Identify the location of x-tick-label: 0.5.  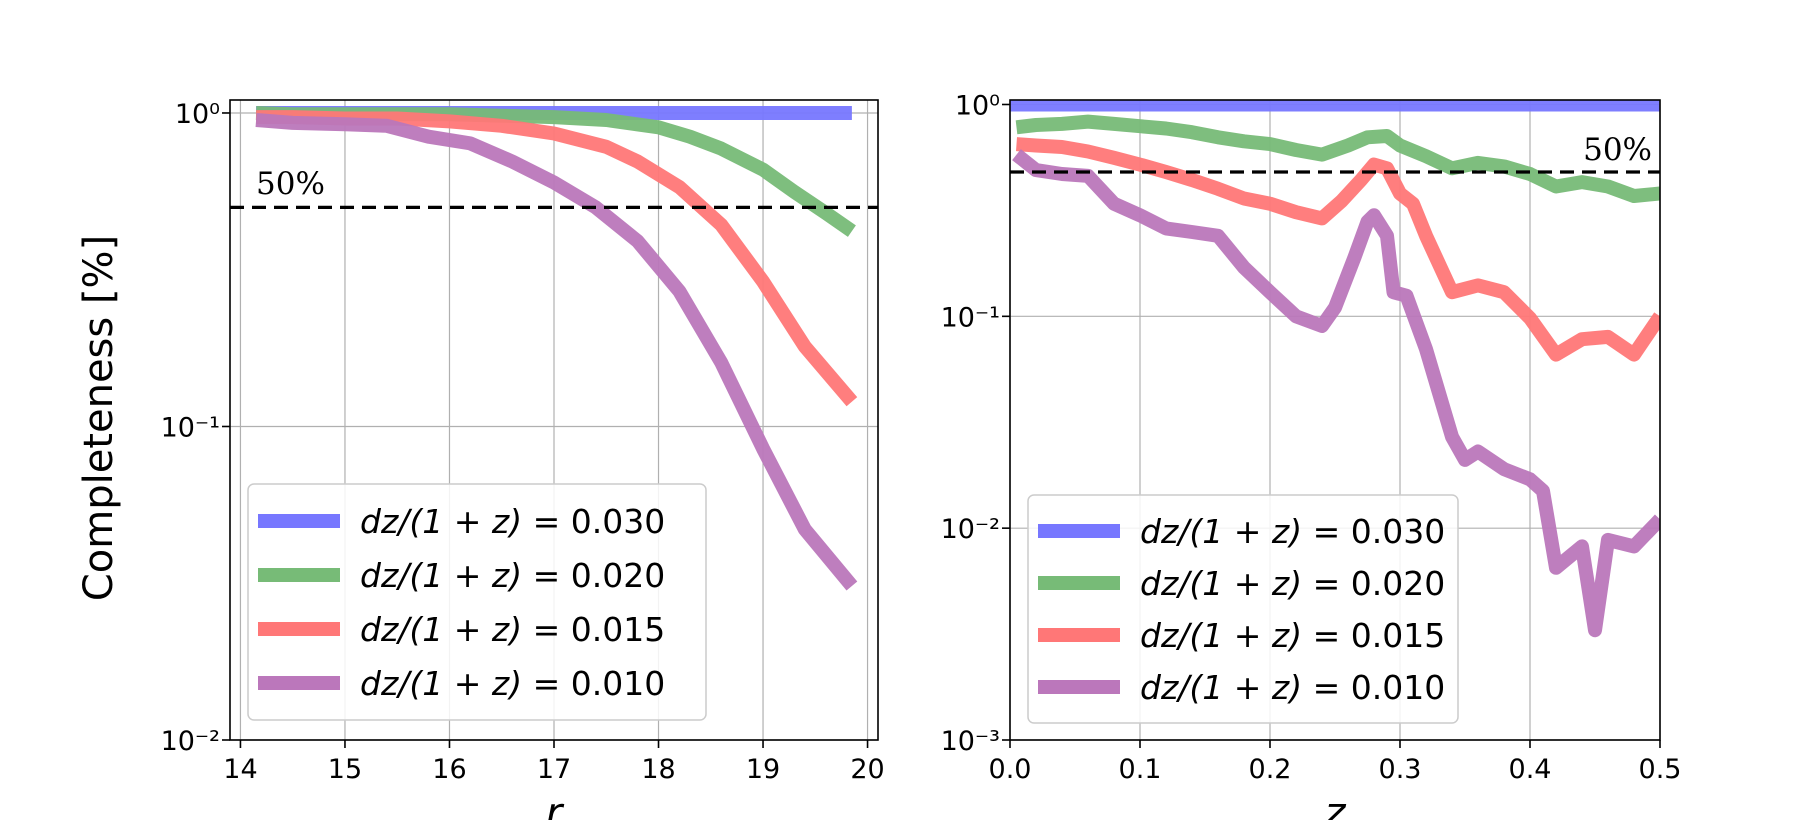
(1660, 769).